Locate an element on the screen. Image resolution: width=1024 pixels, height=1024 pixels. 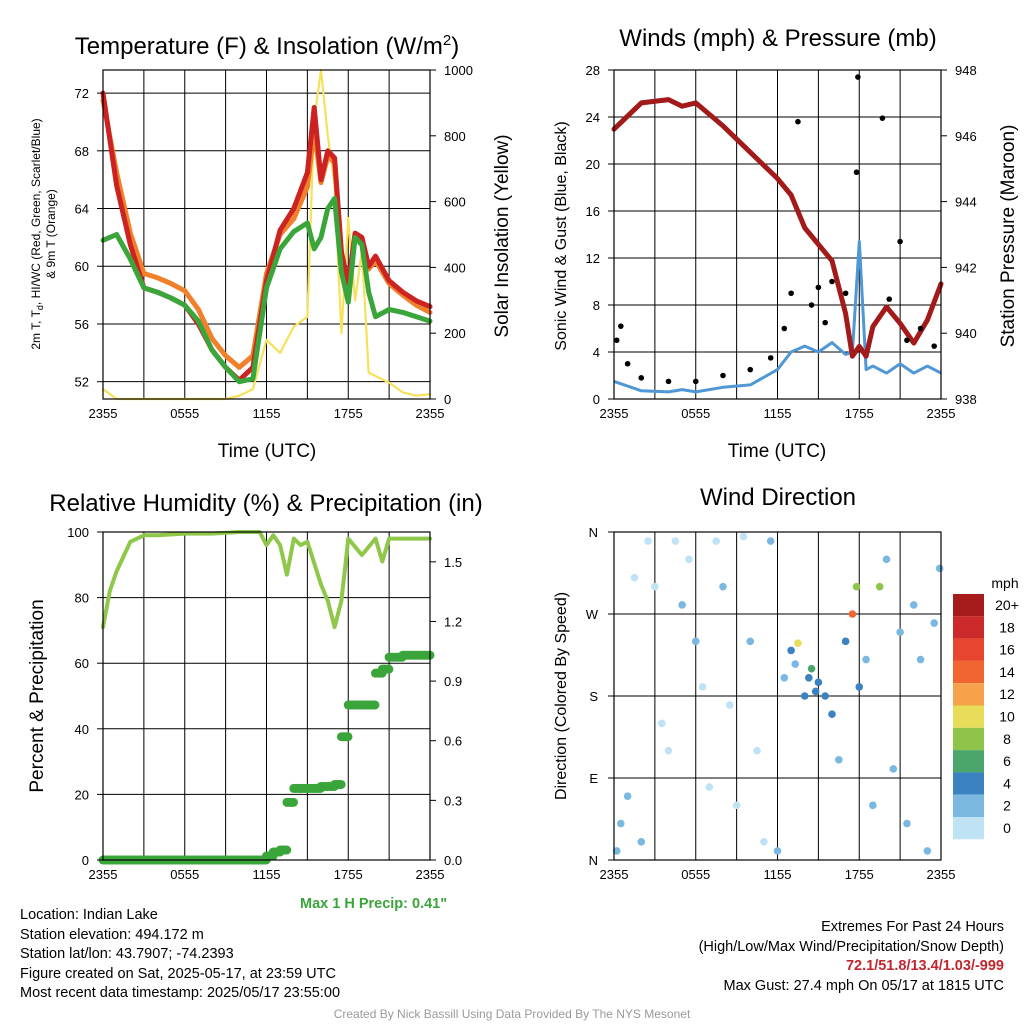
wind-y-axis-label: Sonic Wind & Gust (Blue, Black) is located at coordinates (561, 235).